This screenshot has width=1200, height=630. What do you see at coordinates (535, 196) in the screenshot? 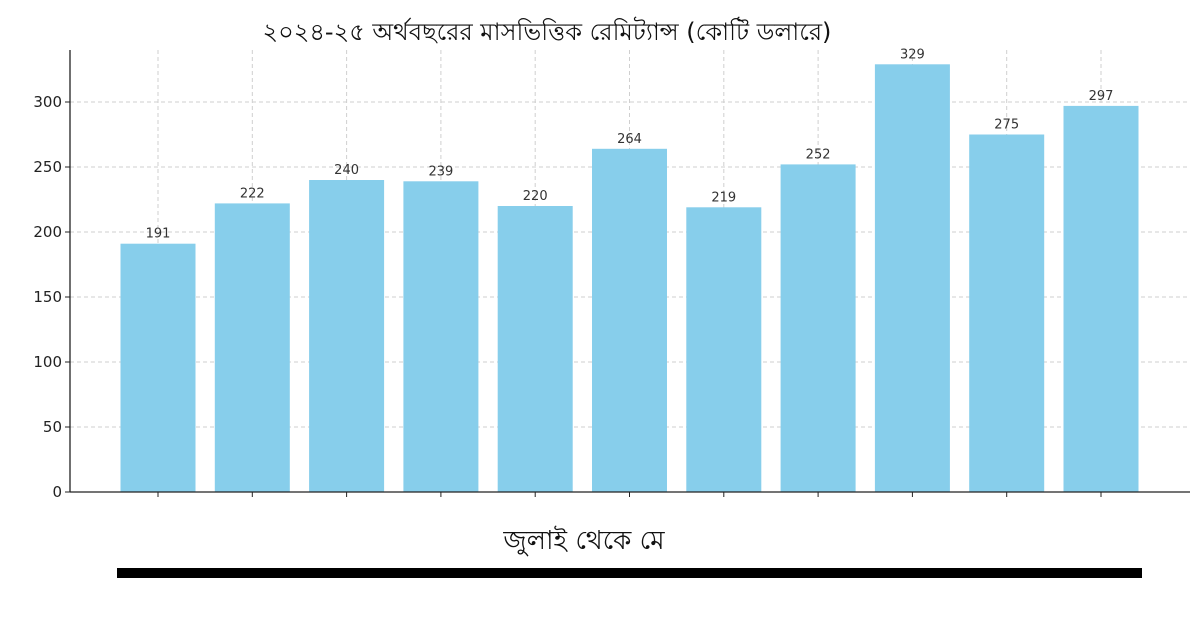
I see `bar-value-label: 220` at bounding box center [535, 196].